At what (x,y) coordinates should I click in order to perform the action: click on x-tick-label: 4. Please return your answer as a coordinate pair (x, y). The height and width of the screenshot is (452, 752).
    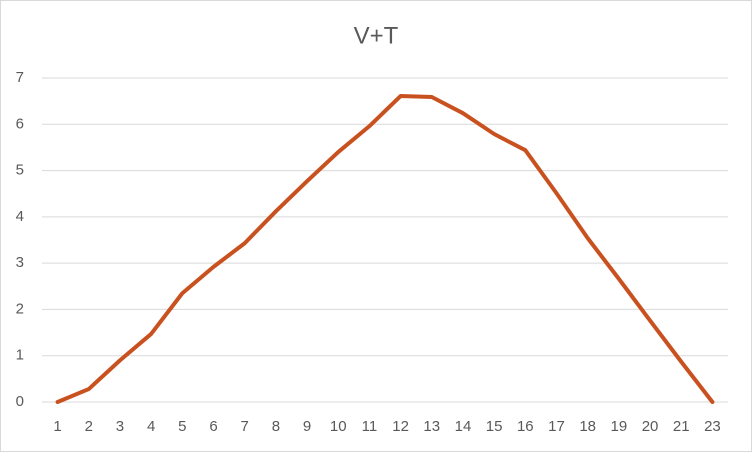
    Looking at the image, I should click on (151, 426).